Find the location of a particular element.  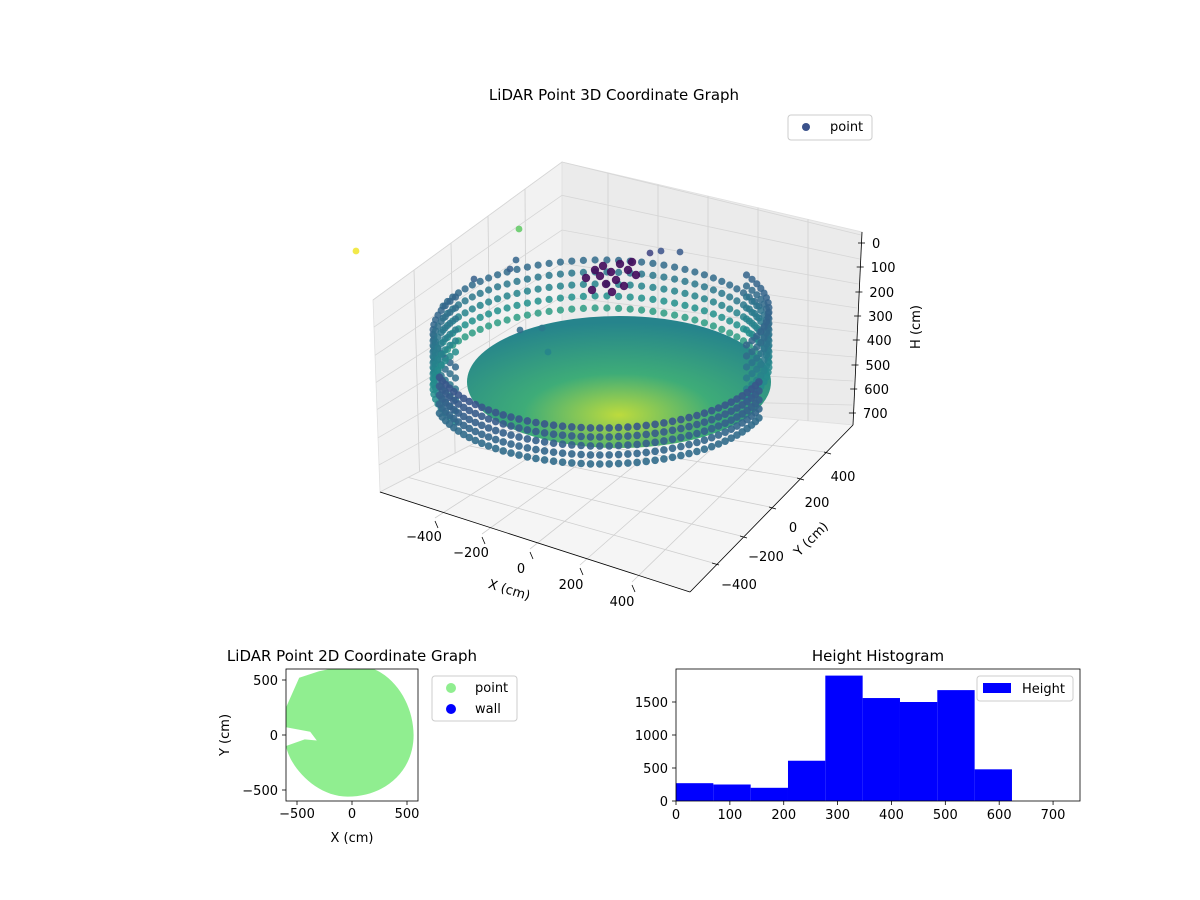

2d-legend-label-point: point is located at coordinates (491, 688).